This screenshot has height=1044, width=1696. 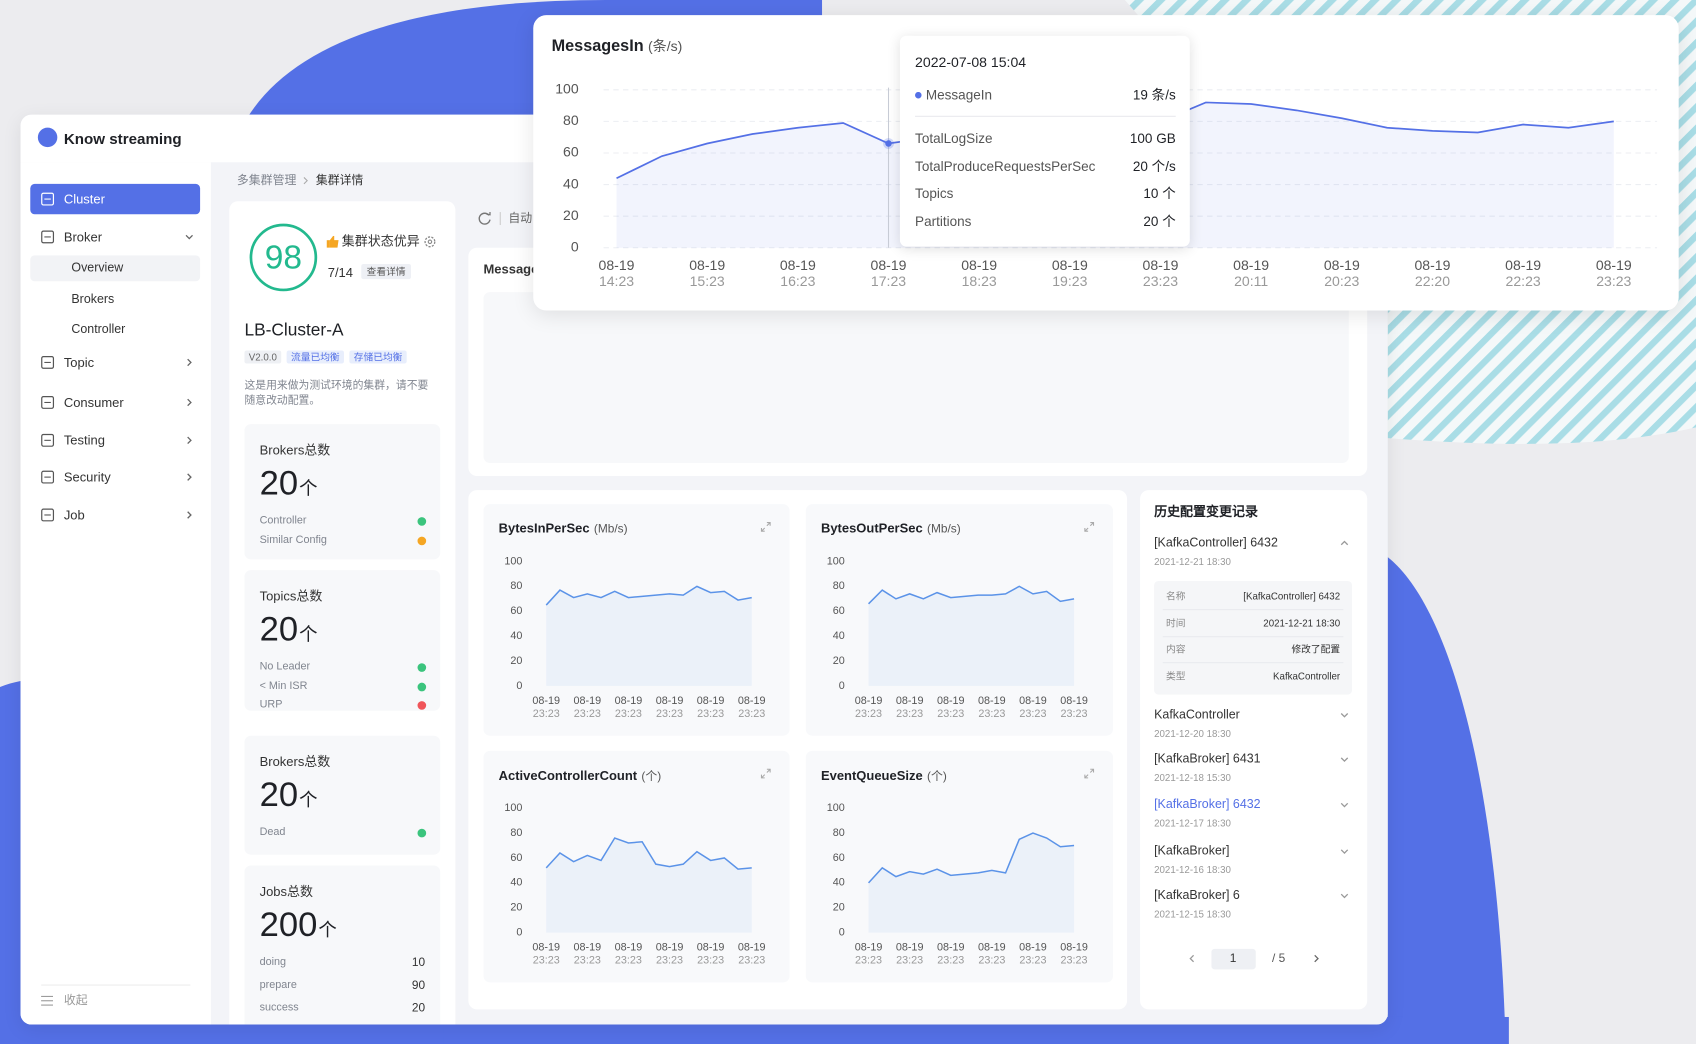 What do you see at coordinates (1197, 715) in the screenshot?
I see `history-item-title: KafkaController` at bounding box center [1197, 715].